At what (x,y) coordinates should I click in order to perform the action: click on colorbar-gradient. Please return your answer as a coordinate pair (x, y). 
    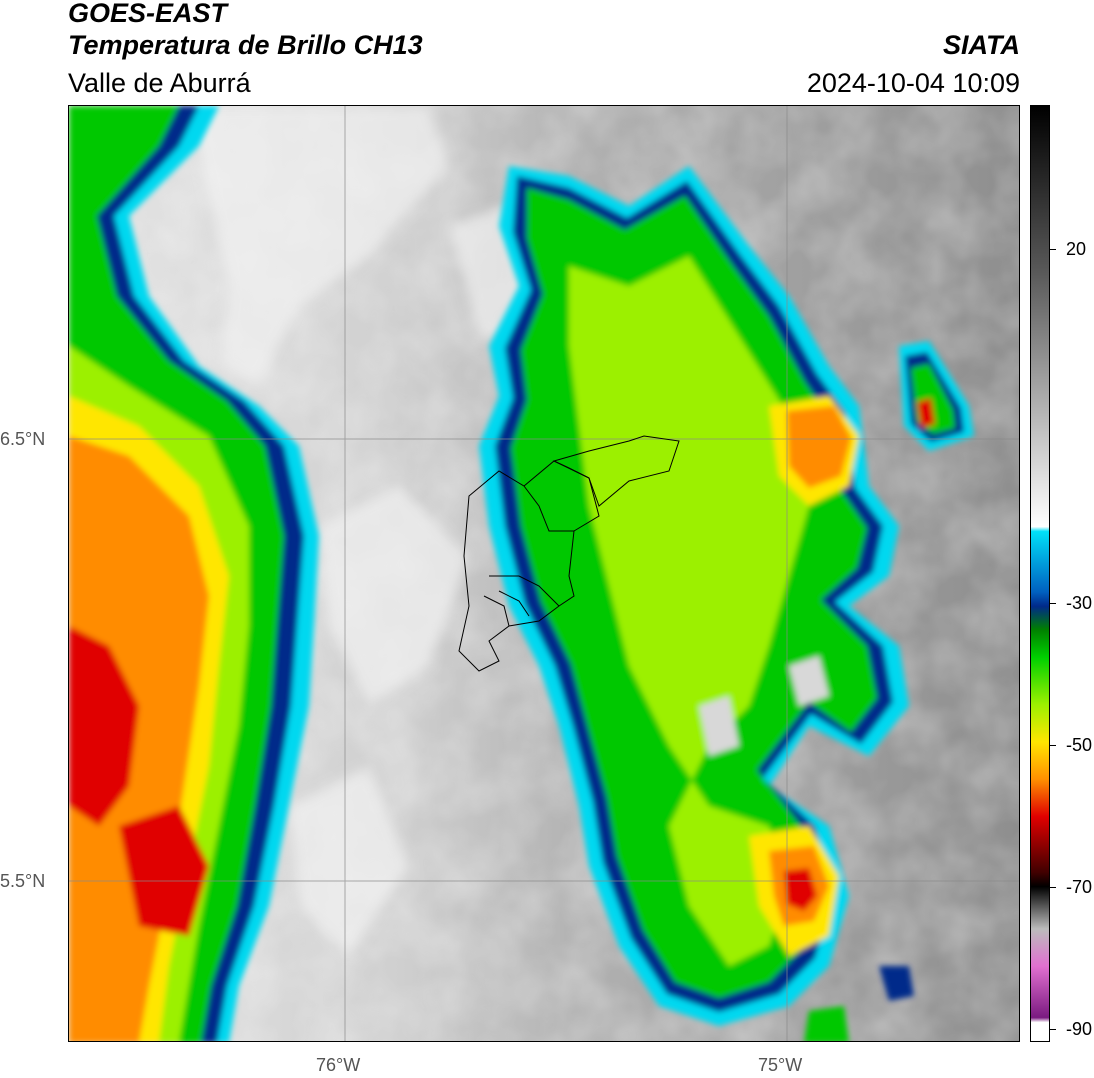
    Looking at the image, I should click on (1040, 573).